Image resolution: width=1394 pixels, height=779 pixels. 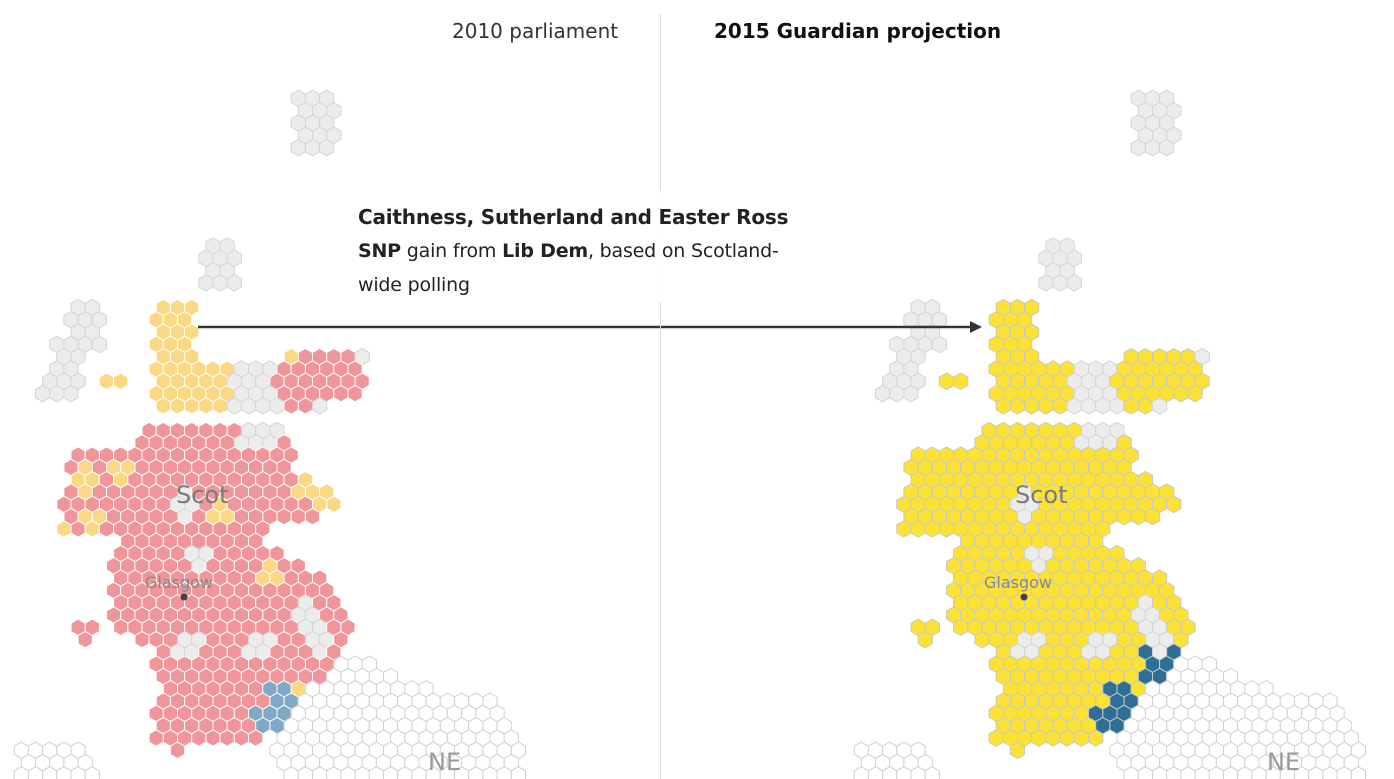 I want to click on header-2015-projection: 2015 Guardian projection, so click(x=858, y=31).